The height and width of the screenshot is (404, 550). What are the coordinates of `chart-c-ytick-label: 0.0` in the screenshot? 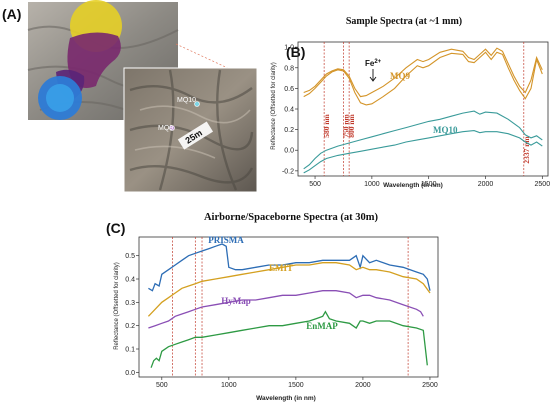 It's located at (130, 373).